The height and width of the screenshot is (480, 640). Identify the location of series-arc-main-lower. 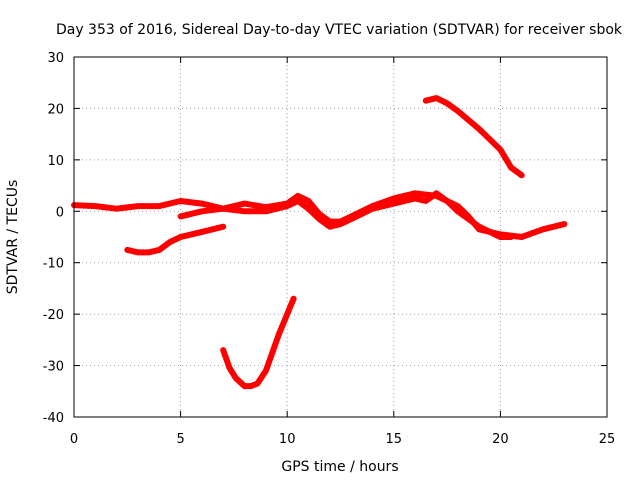
(346, 215).